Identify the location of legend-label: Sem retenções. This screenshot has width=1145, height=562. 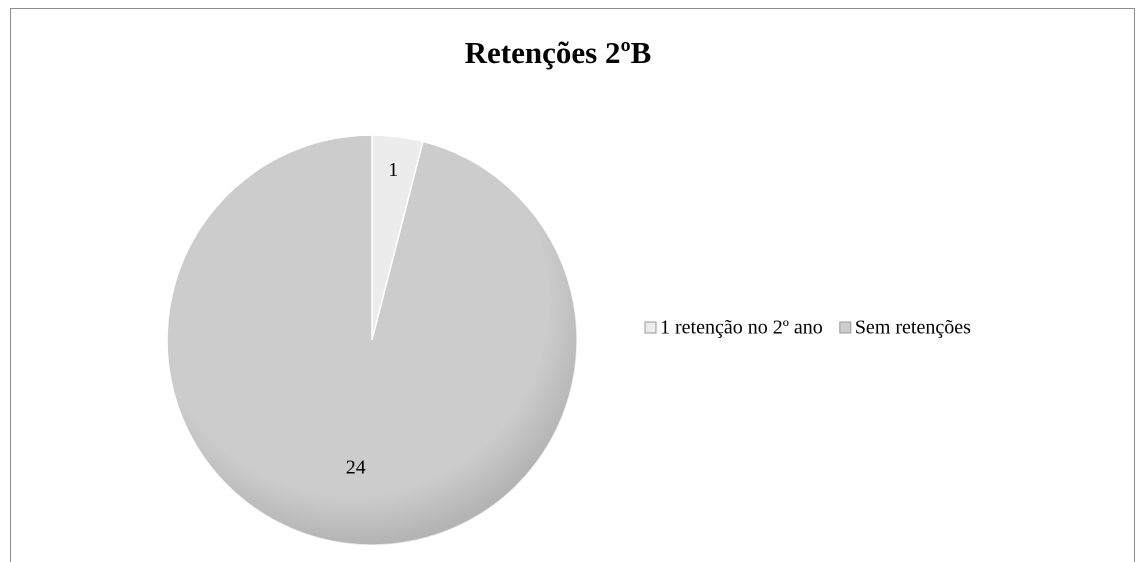
(913, 328).